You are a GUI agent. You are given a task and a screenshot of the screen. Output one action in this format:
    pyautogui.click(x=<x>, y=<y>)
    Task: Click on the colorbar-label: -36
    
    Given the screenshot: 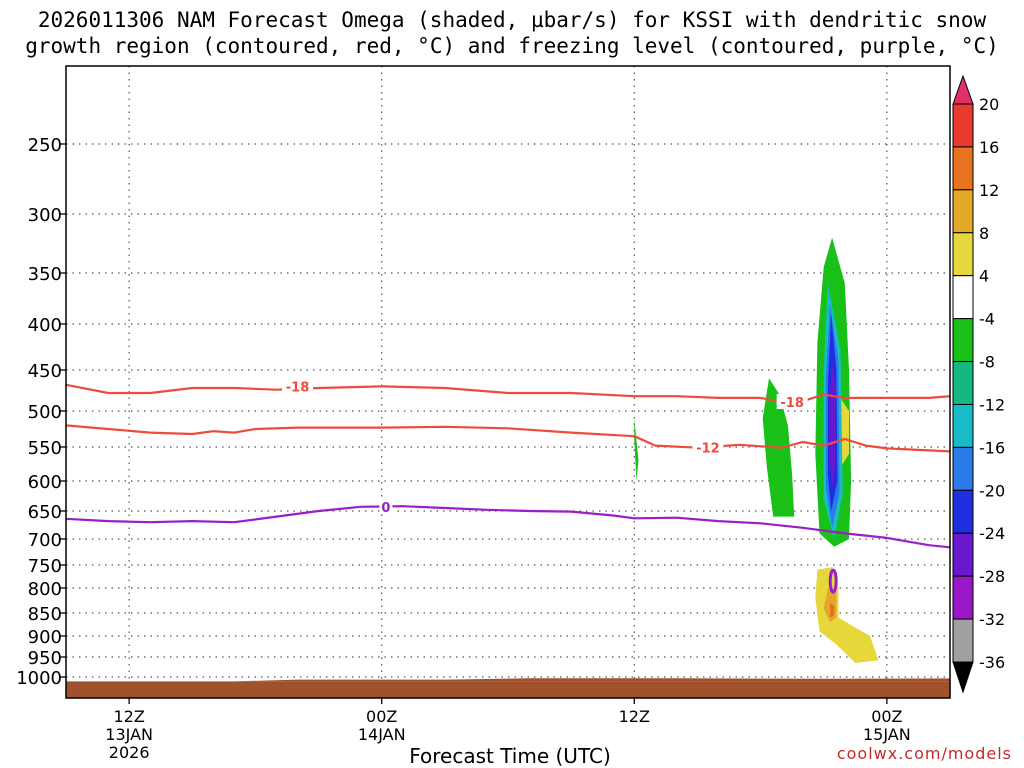 What is the action you would take?
    pyautogui.click(x=992, y=662)
    